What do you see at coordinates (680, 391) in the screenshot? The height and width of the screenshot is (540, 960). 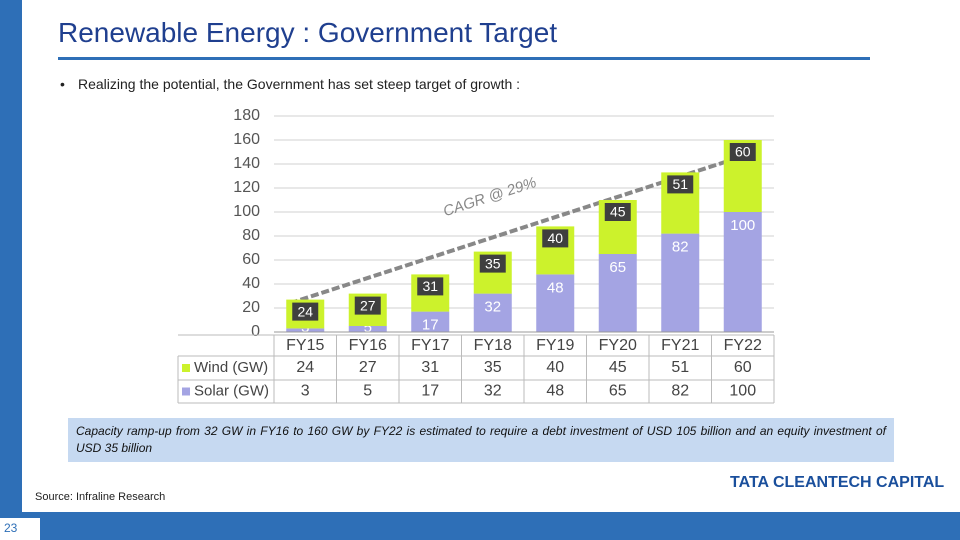 I see `table-cell: 82` at bounding box center [680, 391].